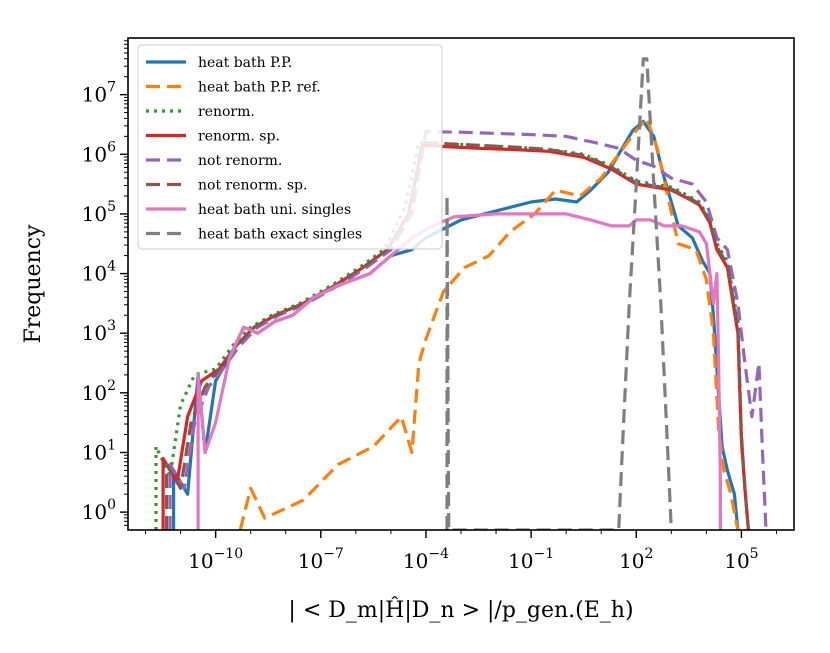  Describe the element at coordinates (252, 186) in the screenshot. I see `legend-label: not renorm. sp.` at that location.